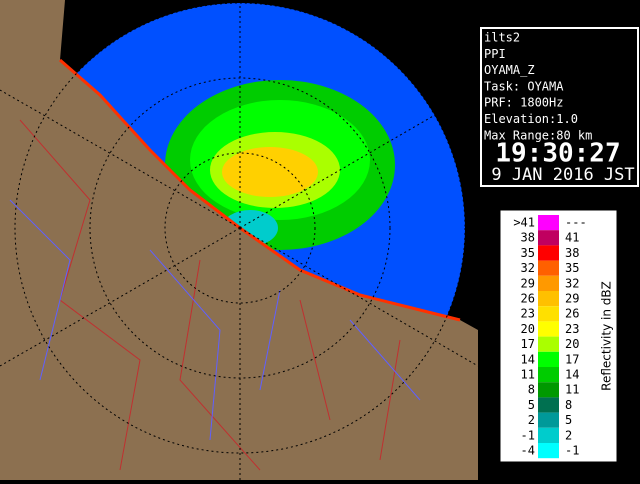 This screenshot has width=640, height=484. Describe the element at coordinates (528, 435) in the screenshot. I see `legend-low: -1` at that location.